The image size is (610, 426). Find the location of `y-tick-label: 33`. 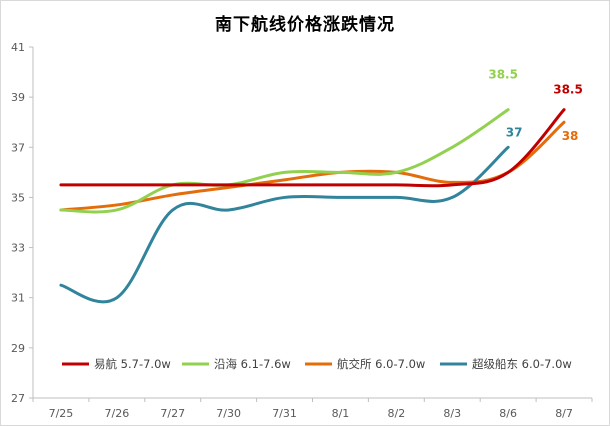

y-tick-label: 33 is located at coordinates (18, 248).